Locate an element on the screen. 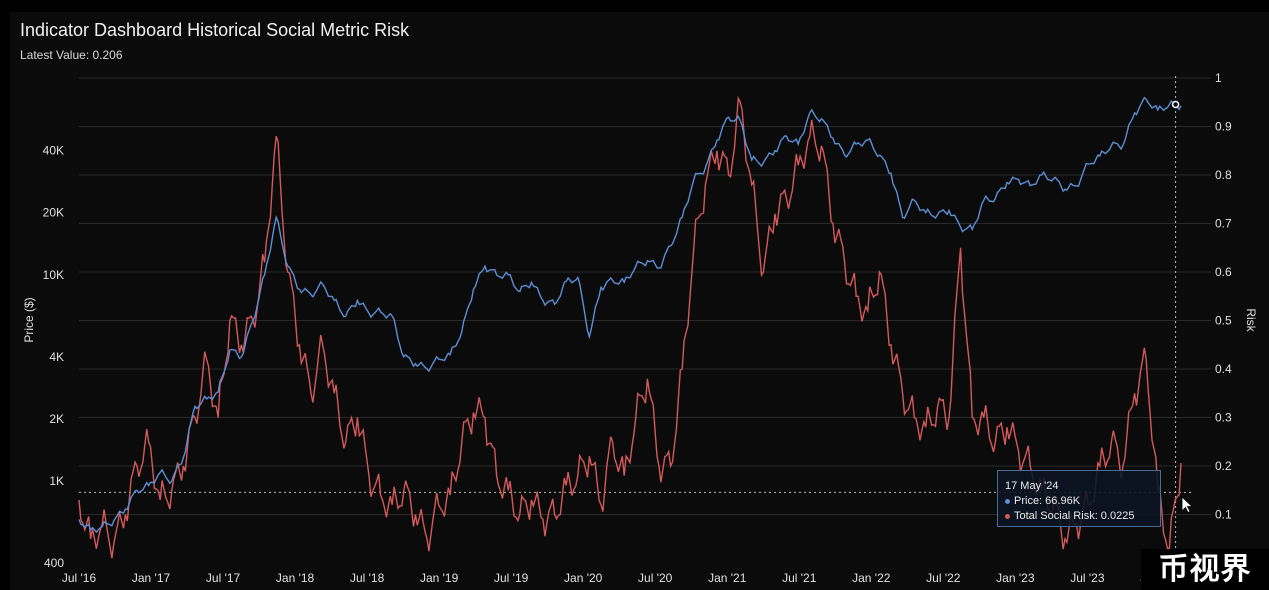  right-tick-label: 0.3 is located at coordinates (1223, 418).